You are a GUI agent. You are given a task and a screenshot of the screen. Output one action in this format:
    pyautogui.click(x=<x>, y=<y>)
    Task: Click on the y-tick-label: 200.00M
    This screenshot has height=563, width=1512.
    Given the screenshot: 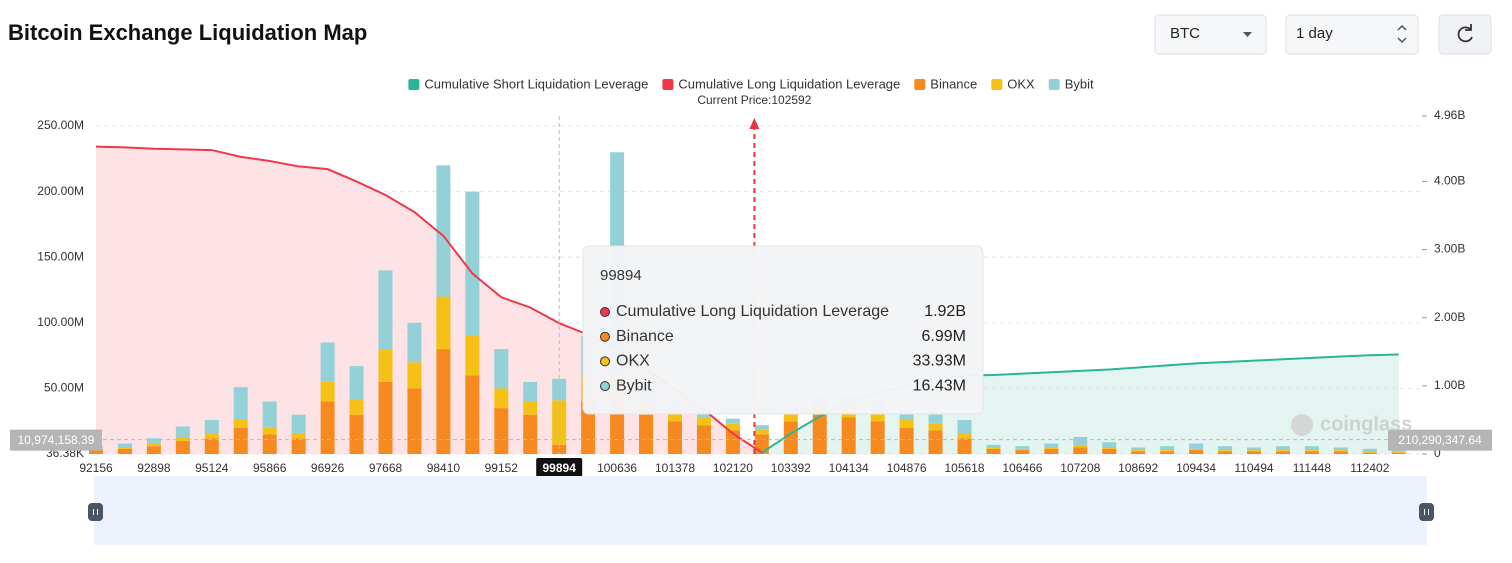 What is the action you would take?
    pyautogui.click(x=60, y=191)
    